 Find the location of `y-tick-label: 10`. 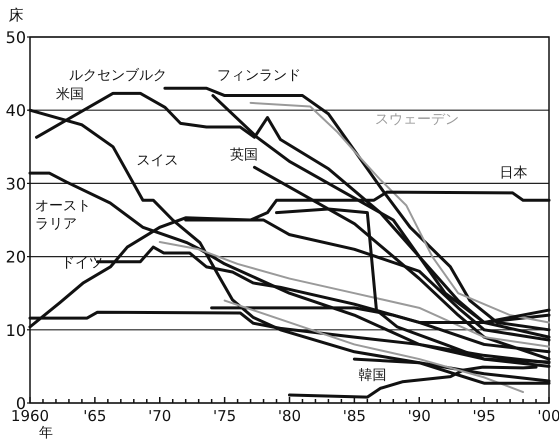

y-tick-label: 10 is located at coordinates (16, 330).